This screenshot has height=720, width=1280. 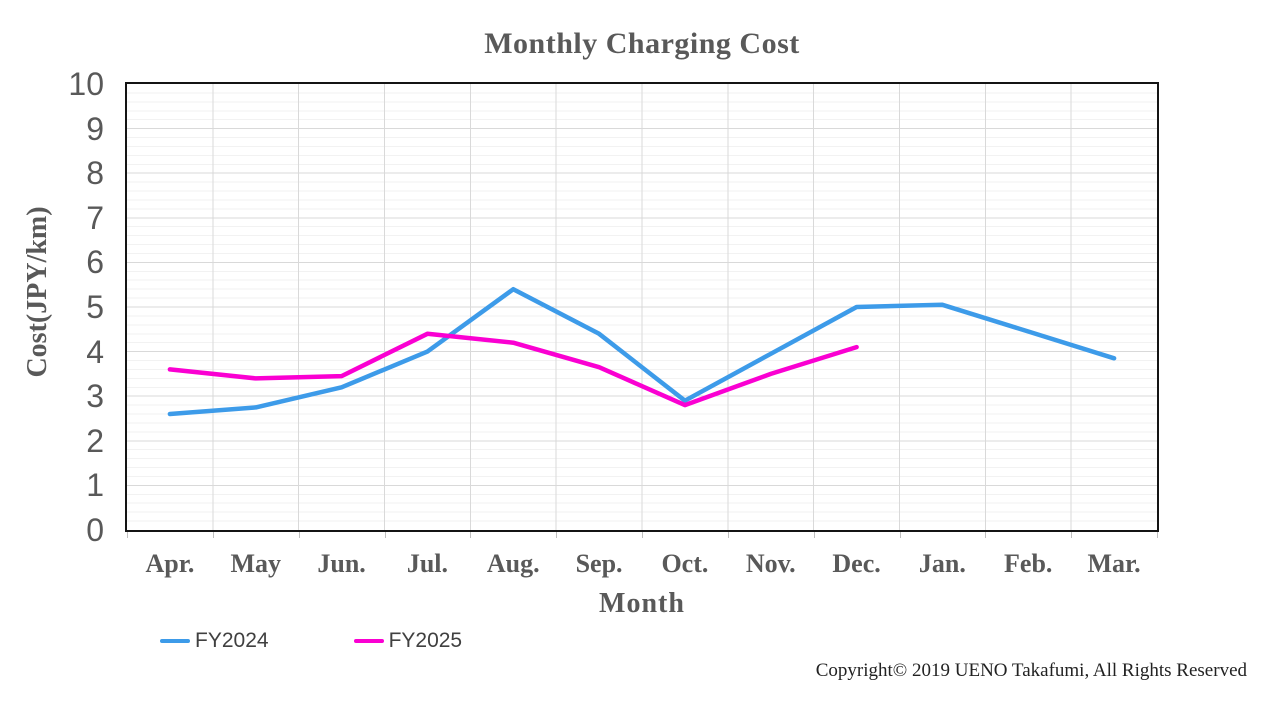 What do you see at coordinates (95, 173) in the screenshot?
I see `y-axis-tick-label: 8` at bounding box center [95, 173].